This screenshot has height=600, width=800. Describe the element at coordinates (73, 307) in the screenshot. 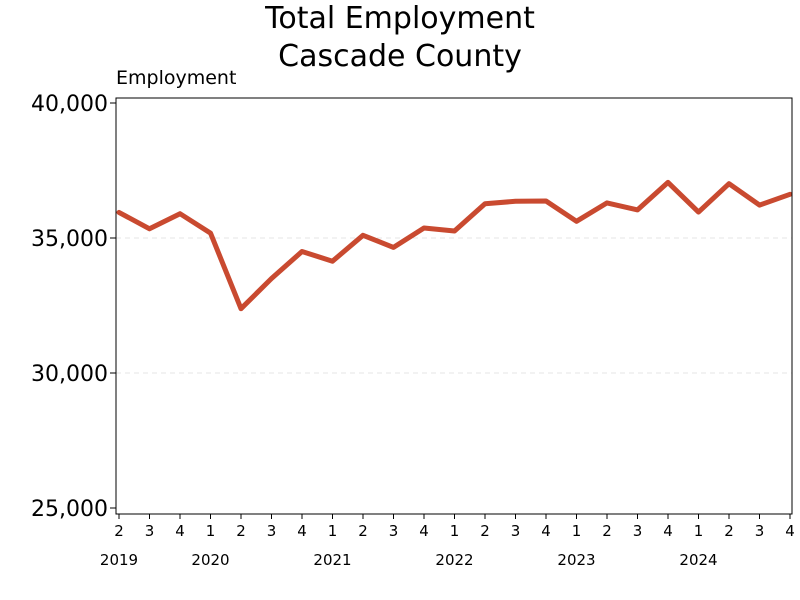

I see `y-axis-ticks: 25,000 30,000 35,000 40,000` at that location.